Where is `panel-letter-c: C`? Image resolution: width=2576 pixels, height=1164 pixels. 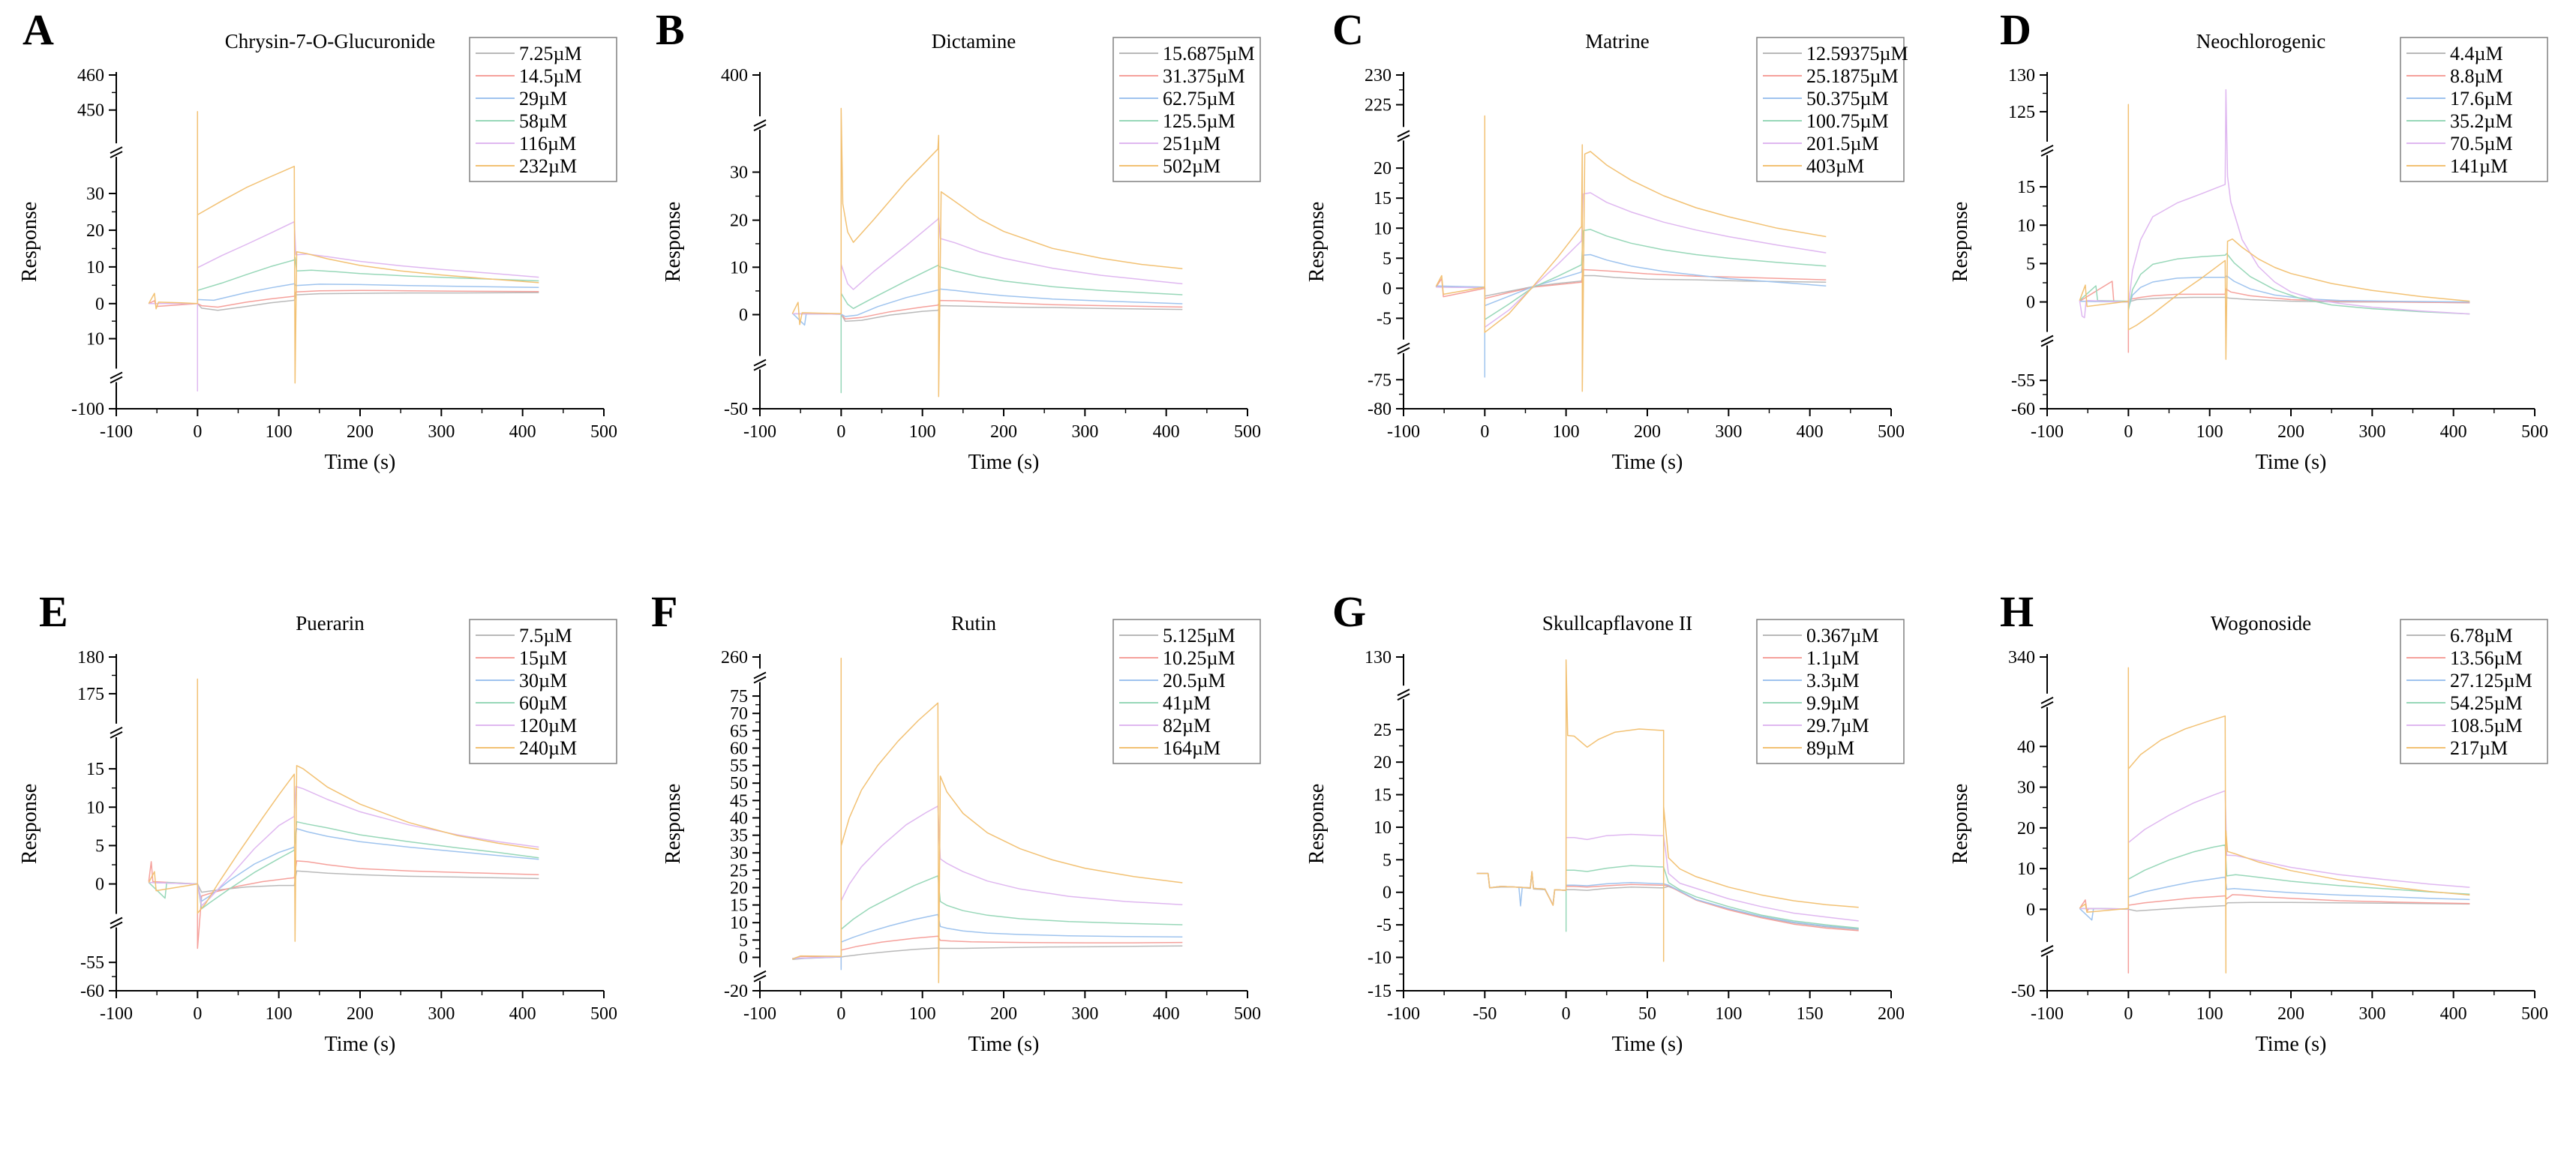 panel-letter-c: C is located at coordinates (1348, 29).